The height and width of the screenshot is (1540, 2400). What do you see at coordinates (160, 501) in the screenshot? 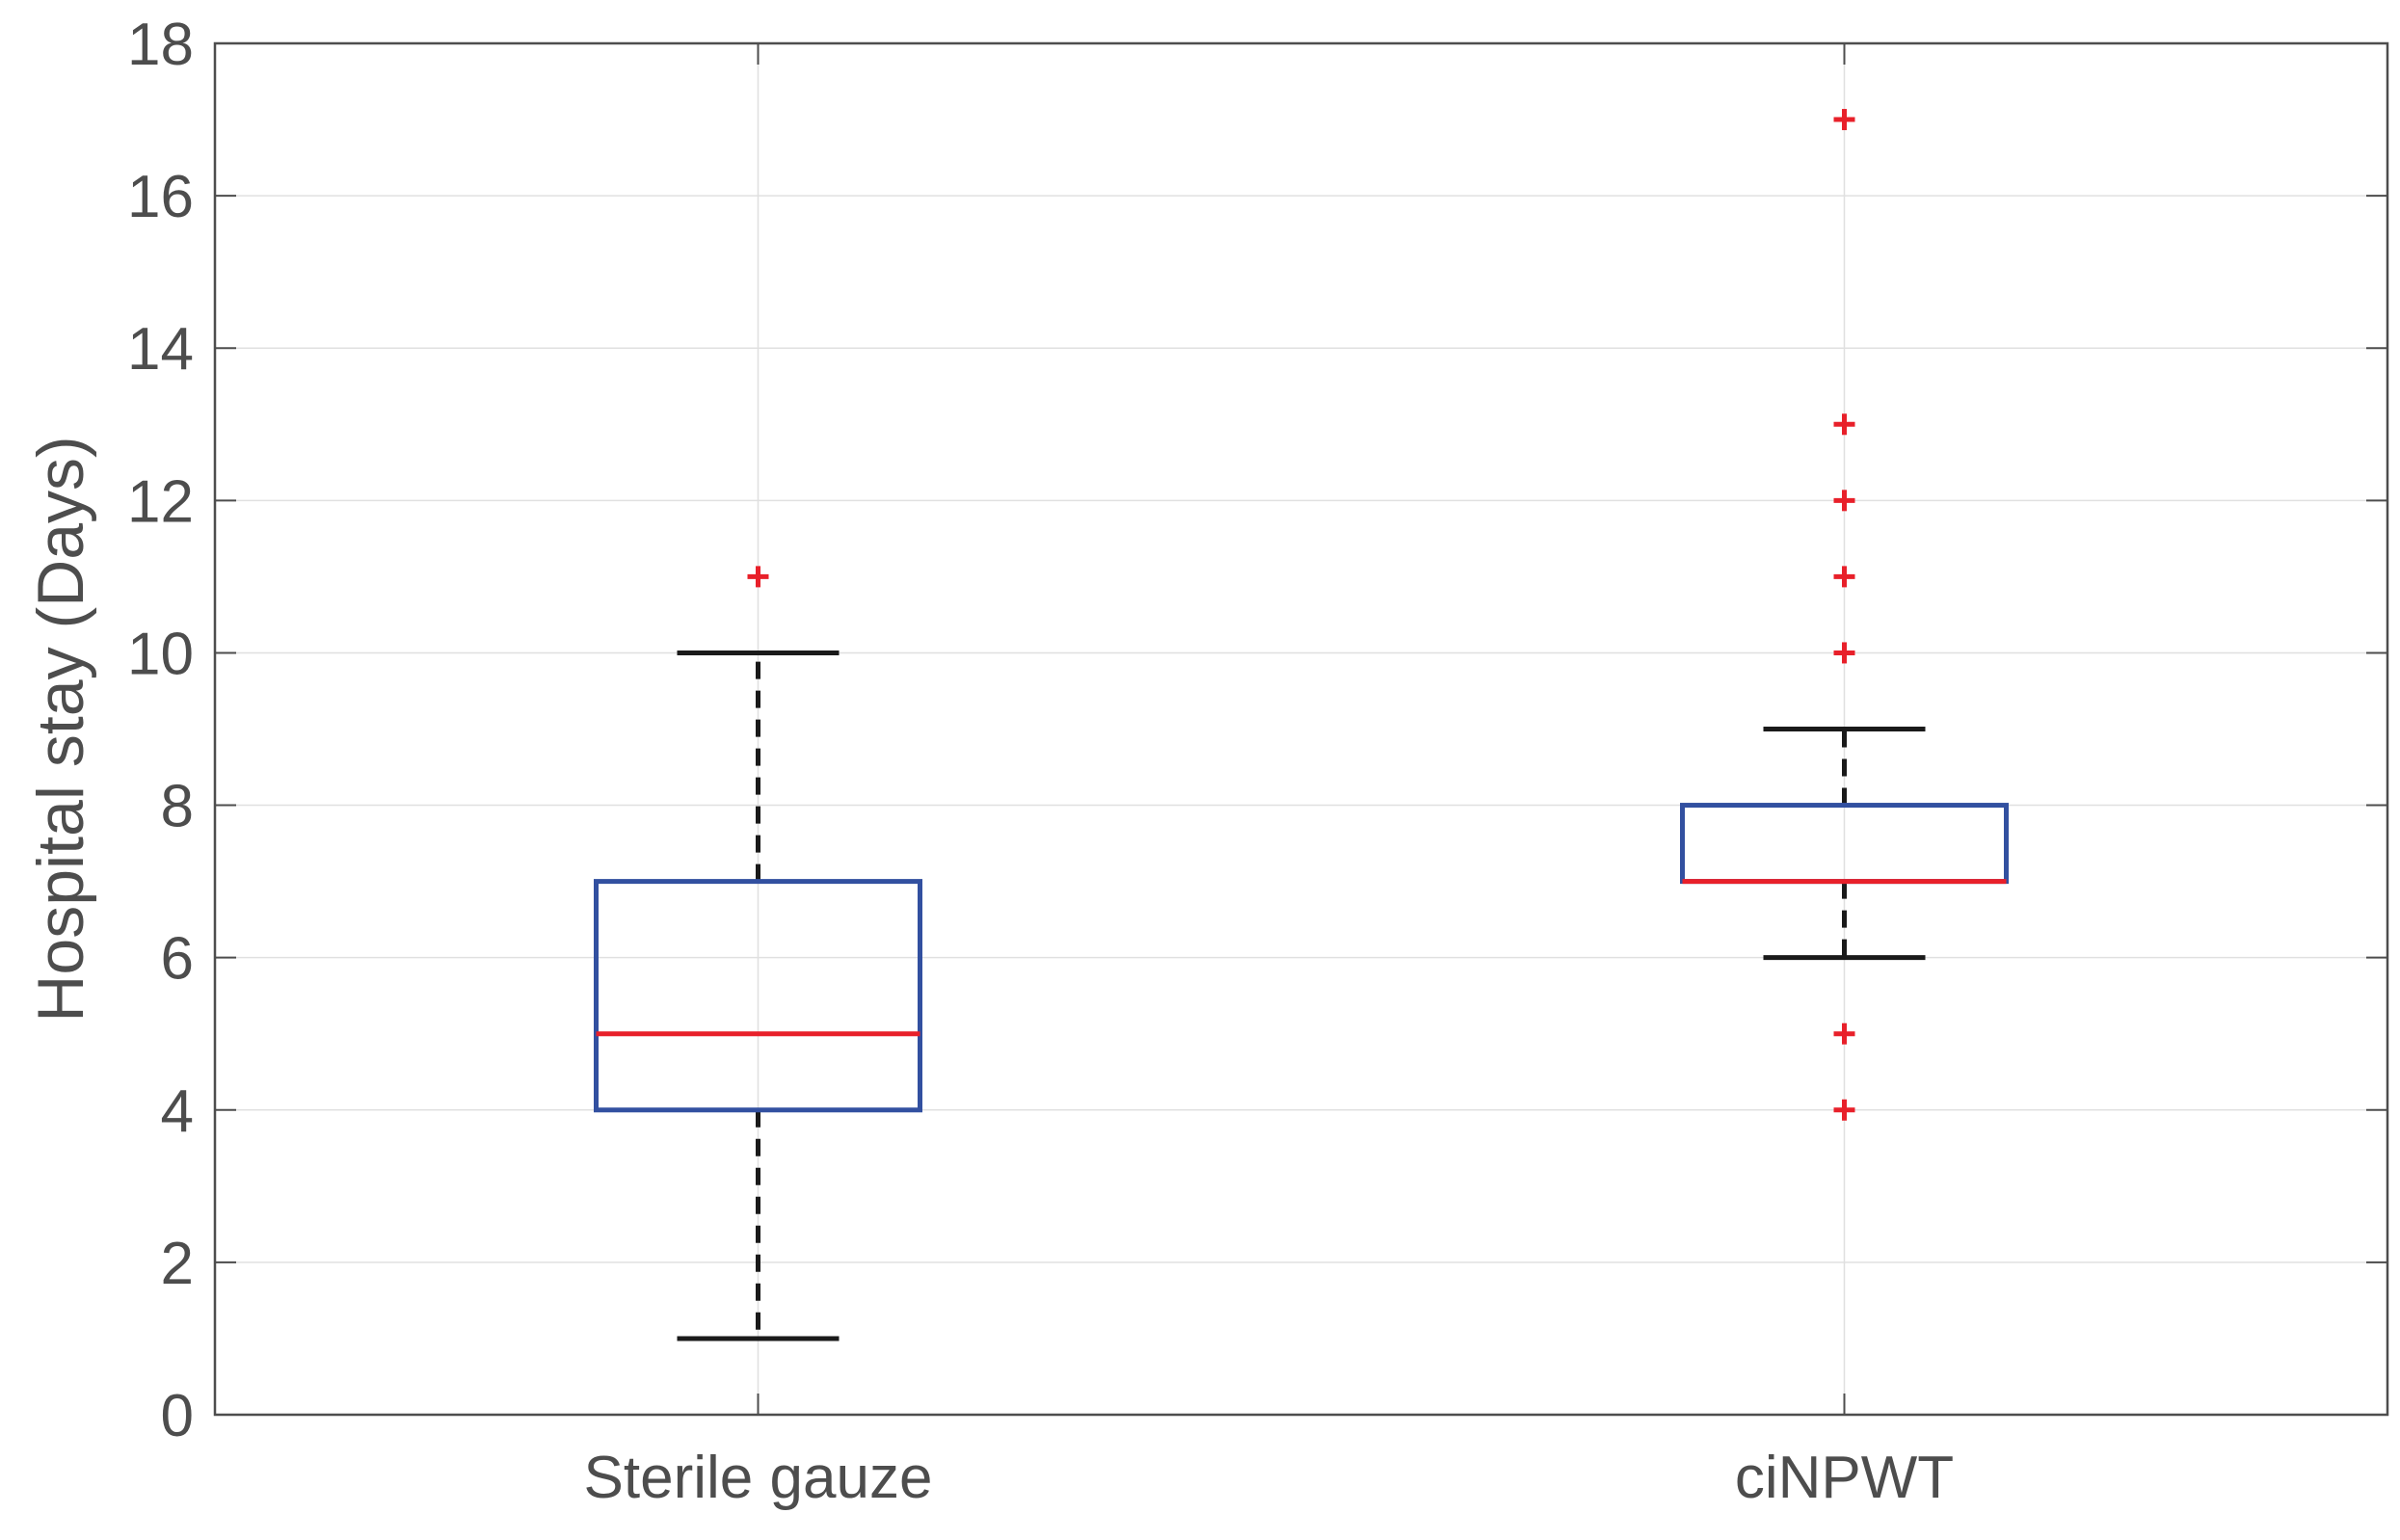
I see `y-tick-label: 12` at bounding box center [160, 501].